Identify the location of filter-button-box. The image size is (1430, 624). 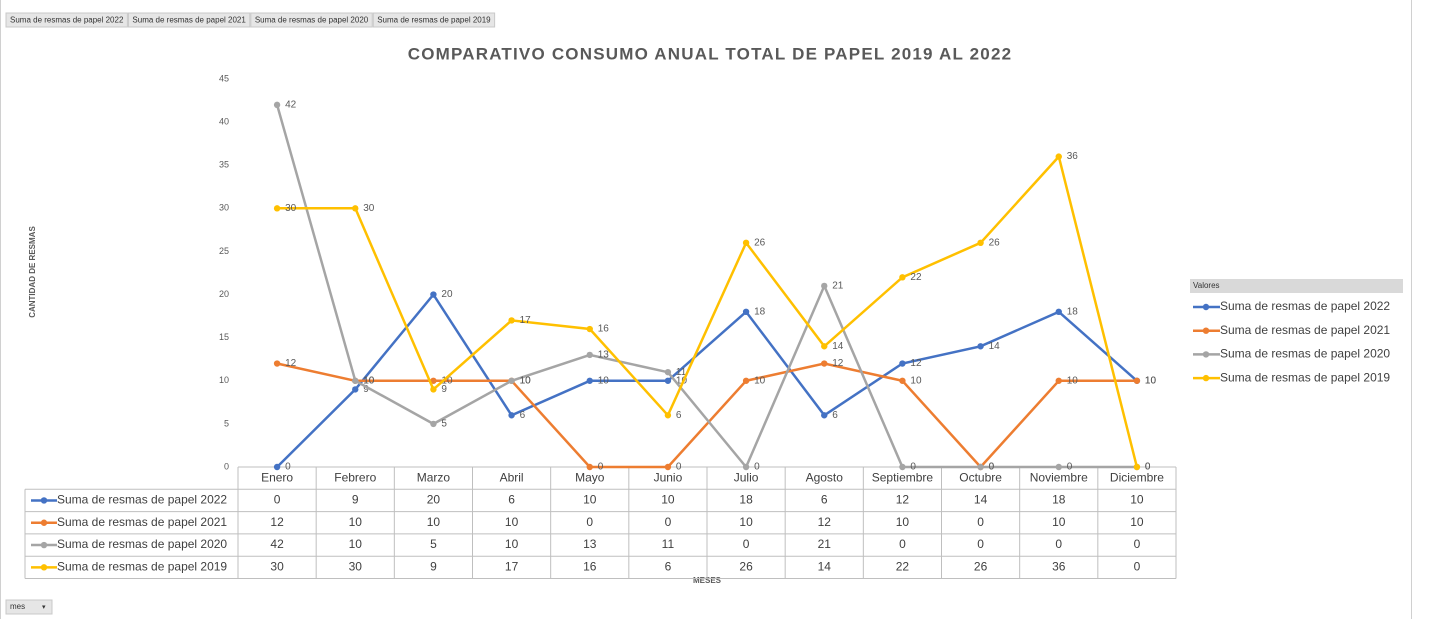
(29, 607).